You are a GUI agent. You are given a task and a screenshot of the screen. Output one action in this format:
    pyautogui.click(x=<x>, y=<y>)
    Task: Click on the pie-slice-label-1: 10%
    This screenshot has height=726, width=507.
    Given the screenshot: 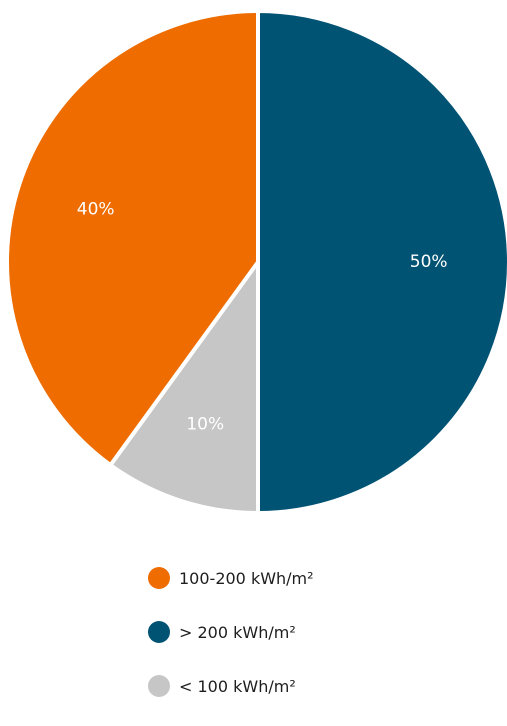 What is the action you would take?
    pyautogui.click(x=205, y=424)
    